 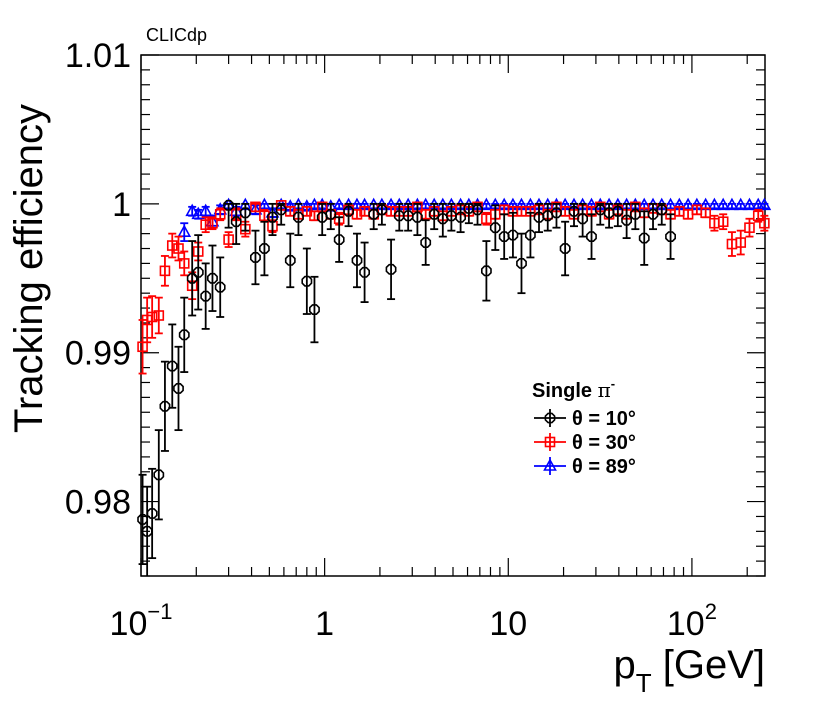 I want to click on x-tick-label: 10−1, so click(x=141, y=621).